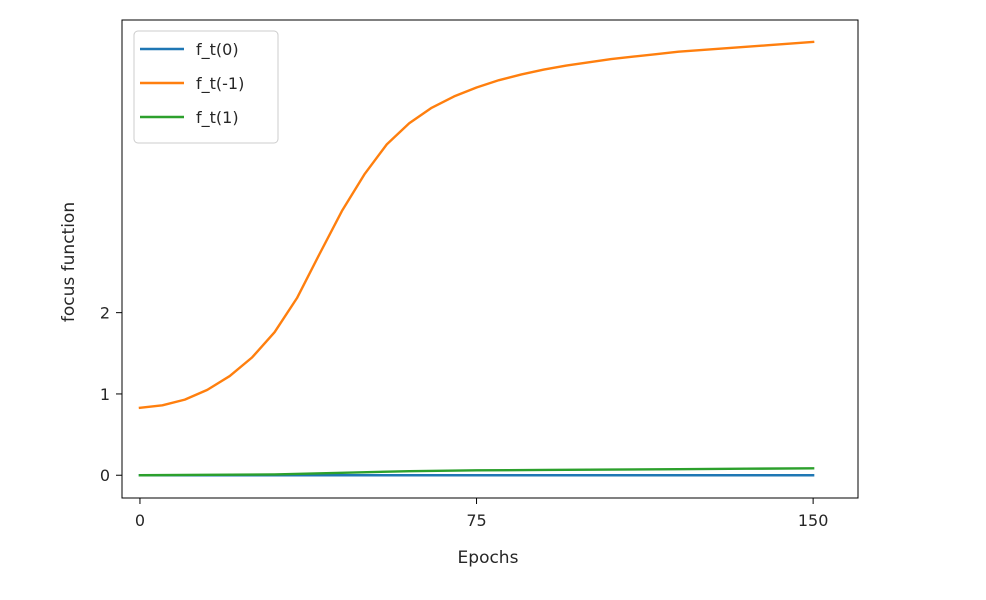  Describe the element at coordinates (488, 558) in the screenshot. I see `x-axis-label: Epochs` at that location.